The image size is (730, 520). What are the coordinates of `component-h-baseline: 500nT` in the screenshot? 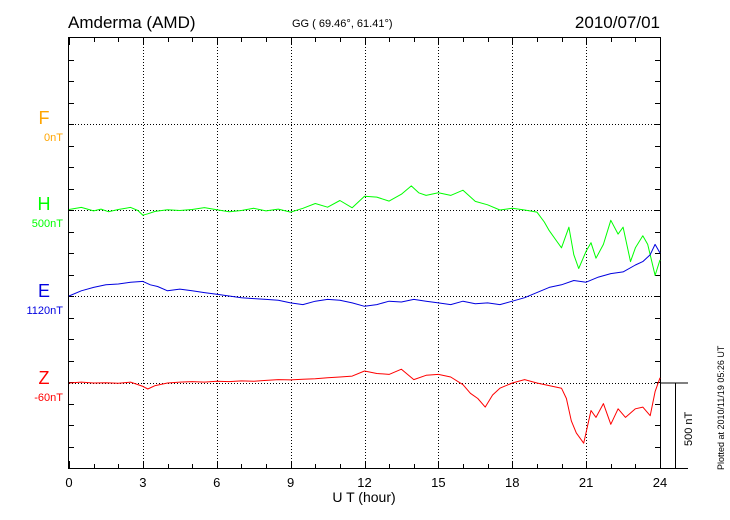 It's located at (47, 224).